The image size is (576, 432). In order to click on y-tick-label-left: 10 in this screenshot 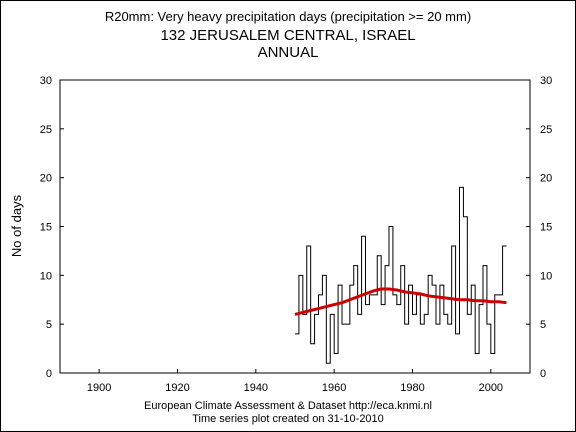, I will do `click(46, 276)`.